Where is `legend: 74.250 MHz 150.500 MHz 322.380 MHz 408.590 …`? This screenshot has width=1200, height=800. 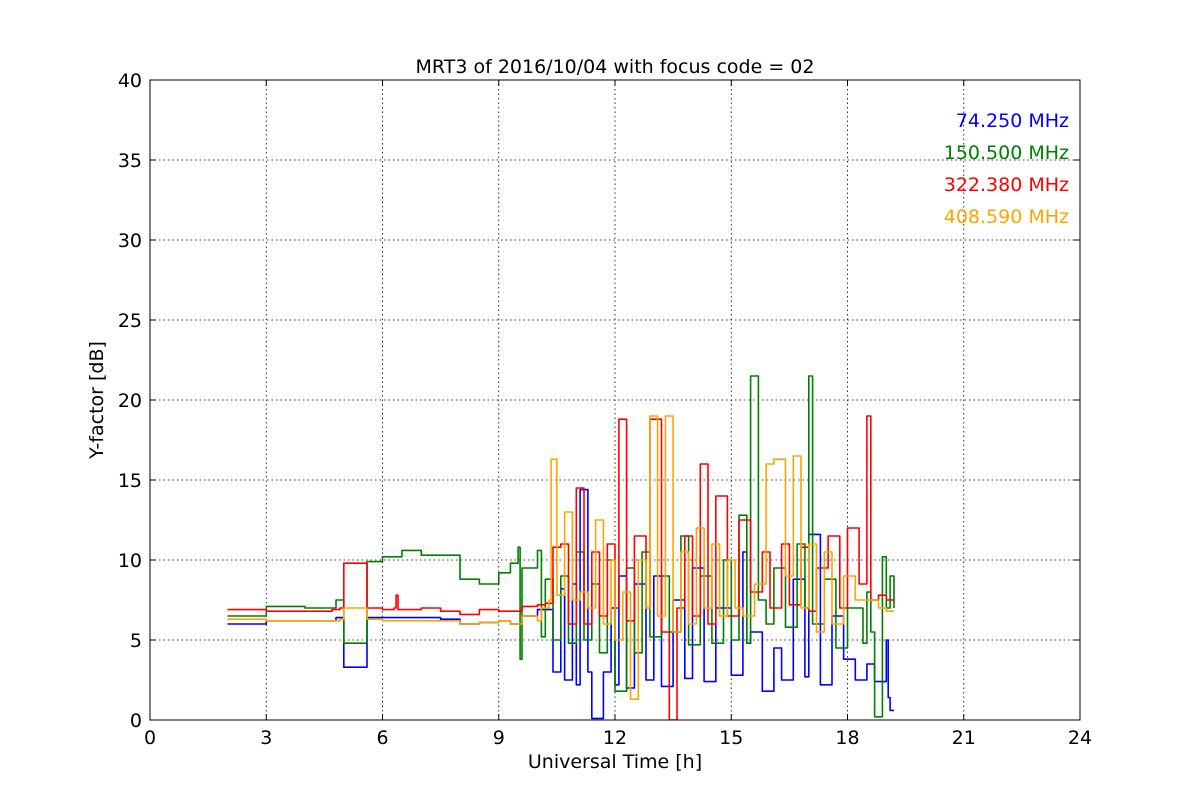 legend: 74.250 MHz 150.500 MHz 322.380 MHz 408.590 … is located at coordinates (1006, 169).